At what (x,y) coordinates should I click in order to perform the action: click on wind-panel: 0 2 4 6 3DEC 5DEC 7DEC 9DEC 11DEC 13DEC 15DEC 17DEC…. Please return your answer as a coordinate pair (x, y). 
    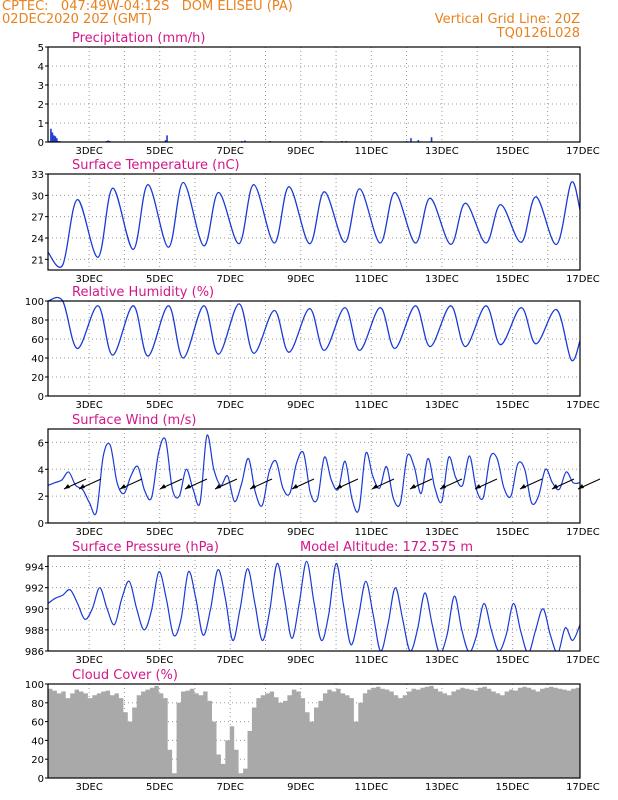
    Looking at the image, I should click on (319, 475).